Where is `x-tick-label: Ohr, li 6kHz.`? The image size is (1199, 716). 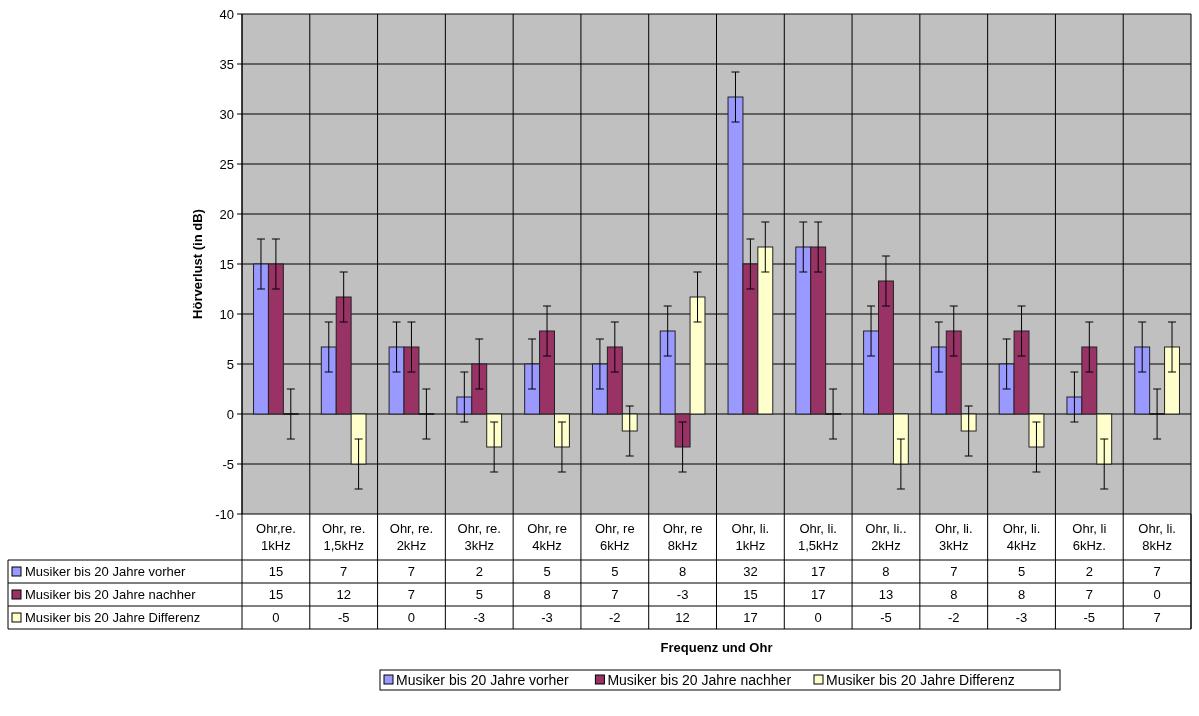
x-tick-label: Ohr, li 6kHz. is located at coordinates (1089, 537).